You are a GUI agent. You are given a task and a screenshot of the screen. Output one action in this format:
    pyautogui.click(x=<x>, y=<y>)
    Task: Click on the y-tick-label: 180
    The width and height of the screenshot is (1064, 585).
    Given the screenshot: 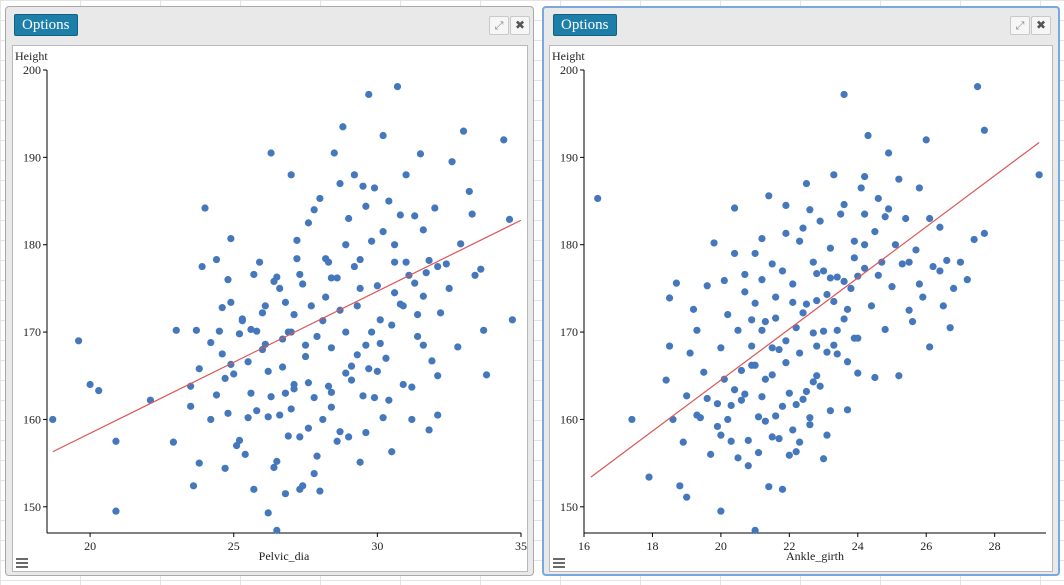 What is the action you would take?
    pyautogui.click(x=569, y=245)
    